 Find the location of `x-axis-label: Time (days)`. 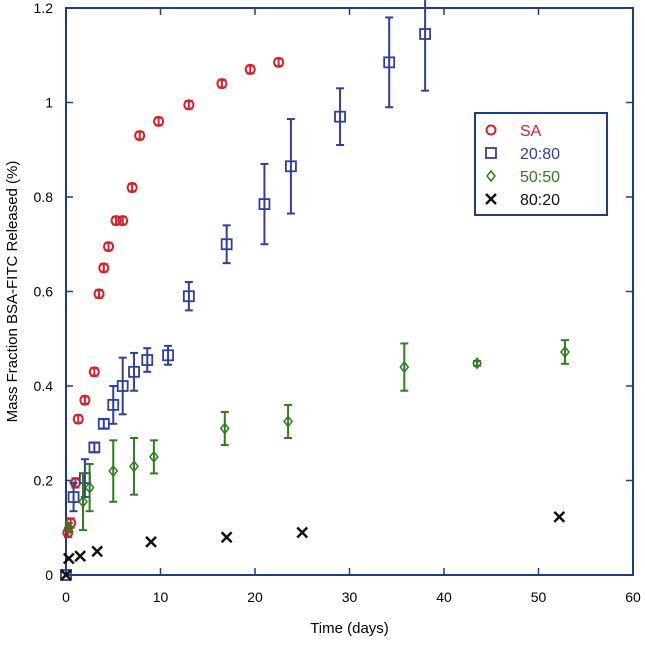

x-axis-label: Time (days) is located at coordinates (349, 628).